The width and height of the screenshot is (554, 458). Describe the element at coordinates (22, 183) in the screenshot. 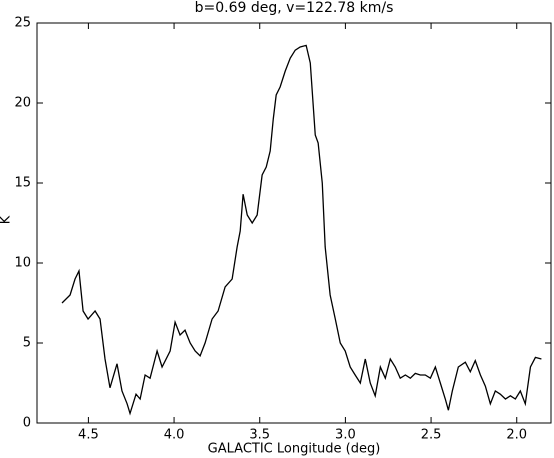

I see `y-tick-label: 15` at that location.